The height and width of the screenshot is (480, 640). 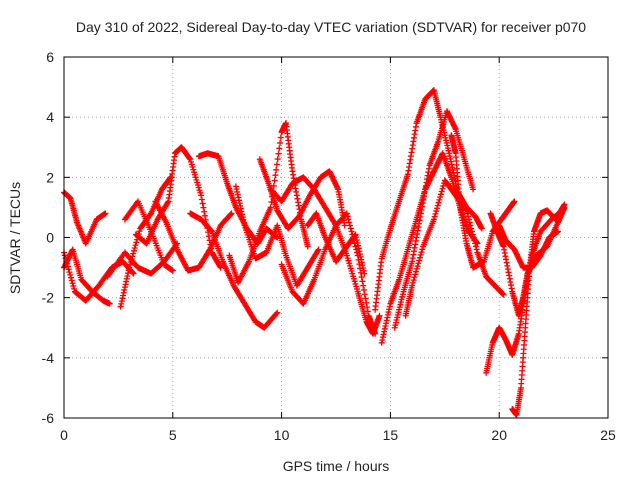 I want to click on x-tick-label: 0, so click(x=64, y=435).